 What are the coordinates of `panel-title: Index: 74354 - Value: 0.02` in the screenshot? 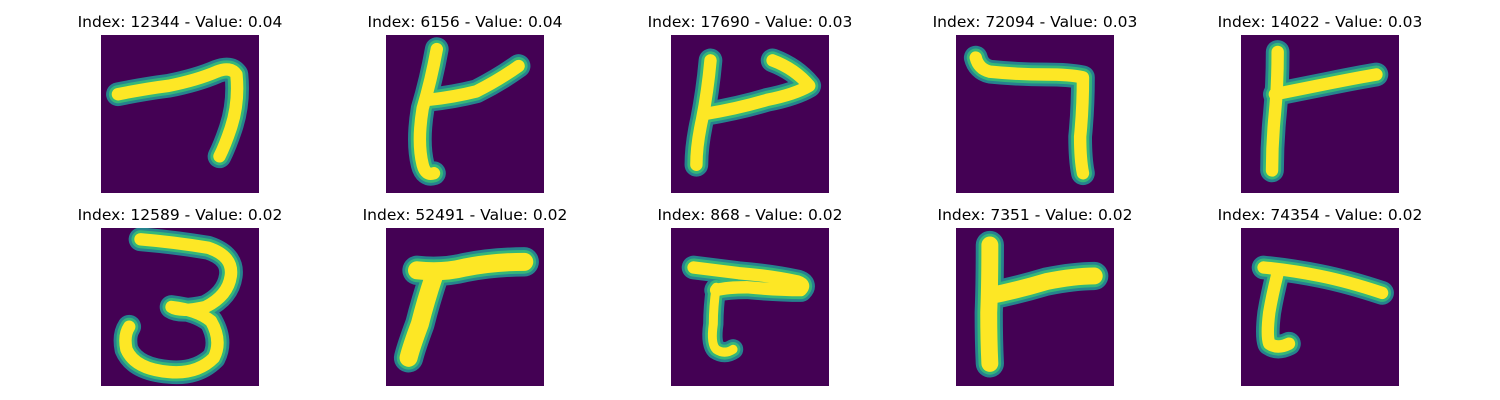 It's located at (1320, 215).